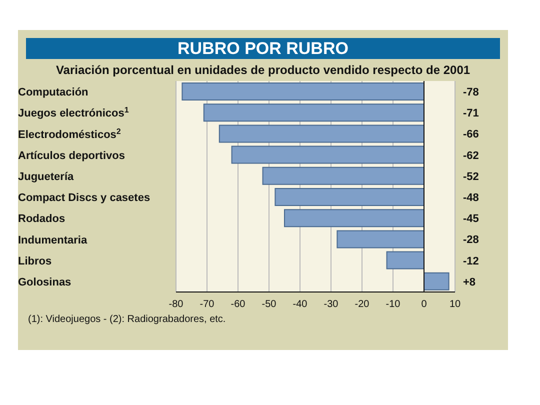 This screenshot has height=405, width=540. What do you see at coordinates (424, 304) in the screenshot?
I see `x-tick-label: 0` at bounding box center [424, 304].